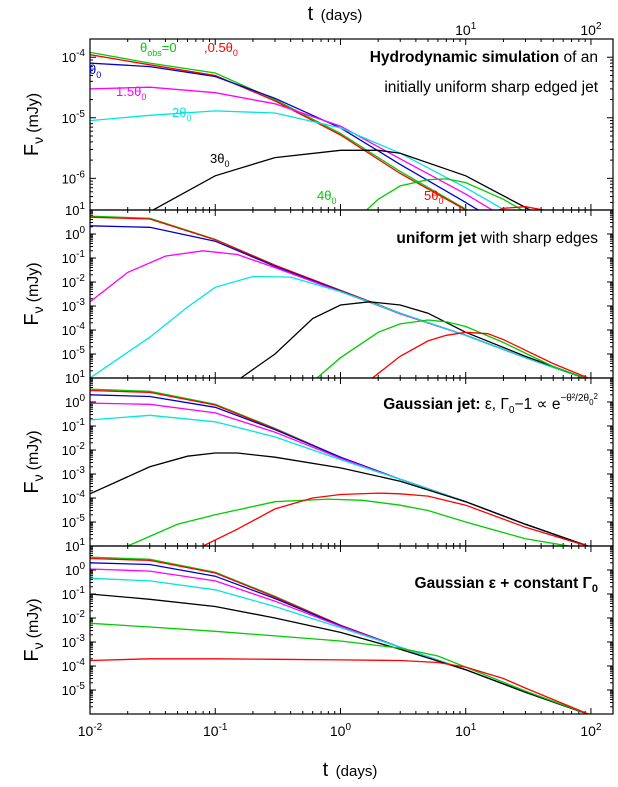 The image size is (618, 787). I want to click on panel-1-title-rest: of an, so click(578, 57).